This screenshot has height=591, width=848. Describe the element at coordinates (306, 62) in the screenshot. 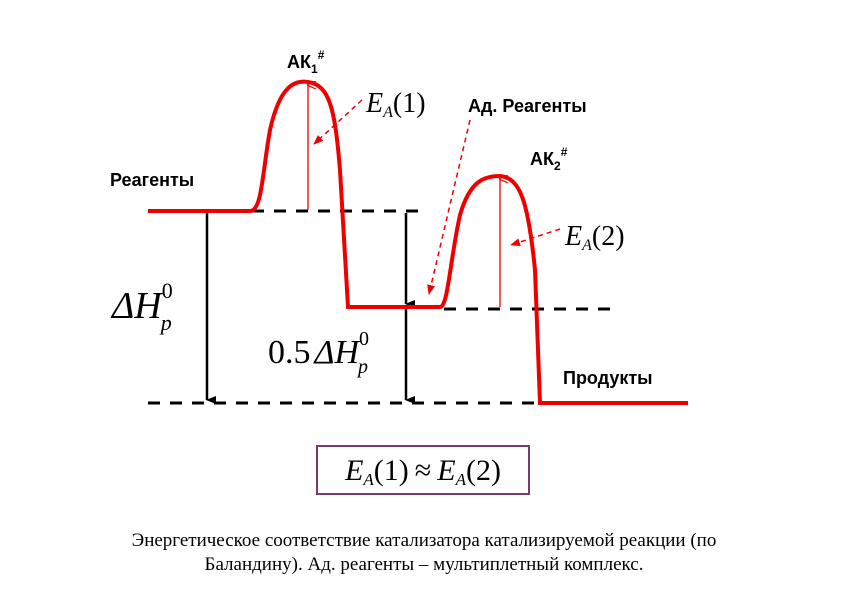

I see `ak1-label: АК1#` at that location.